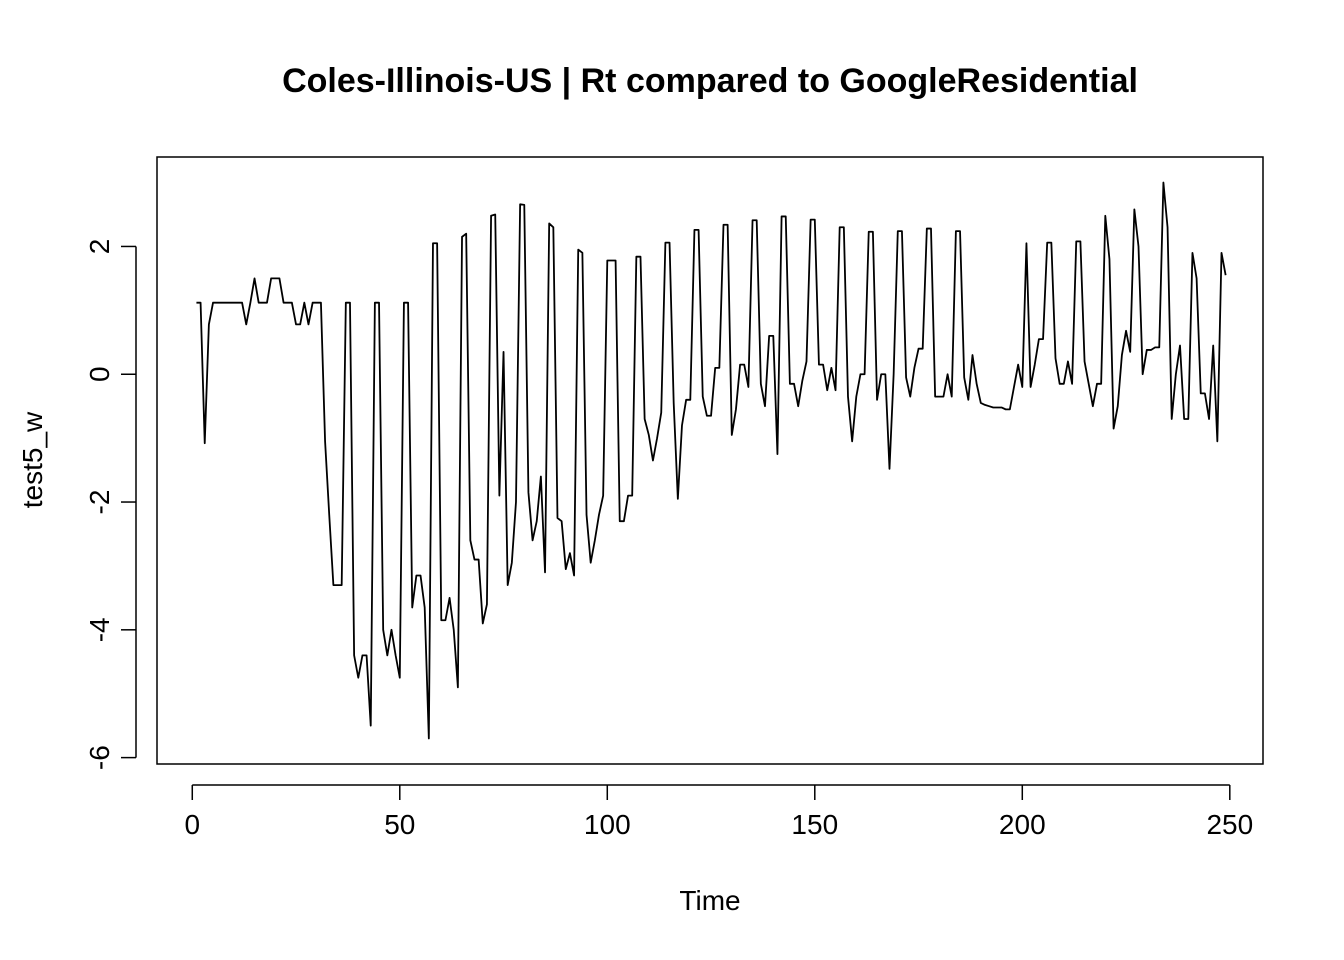 Image resolution: width=1344 pixels, height=960 pixels. What do you see at coordinates (99, 502) in the screenshot?
I see `y-tick-label: -2` at bounding box center [99, 502].